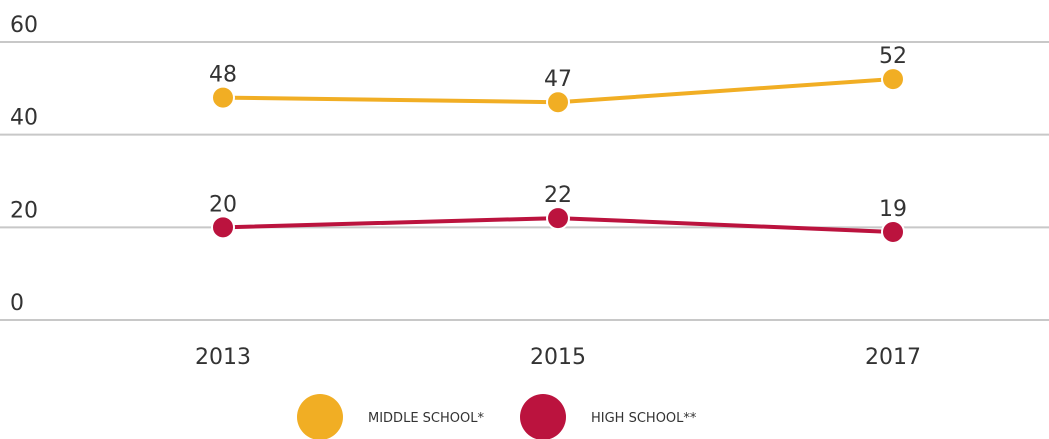 Image resolution: width=1049 pixels, height=439 pixels. What do you see at coordinates (558, 79) in the screenshot?
I see `value-label: 47` at bounding box center [558, 79].